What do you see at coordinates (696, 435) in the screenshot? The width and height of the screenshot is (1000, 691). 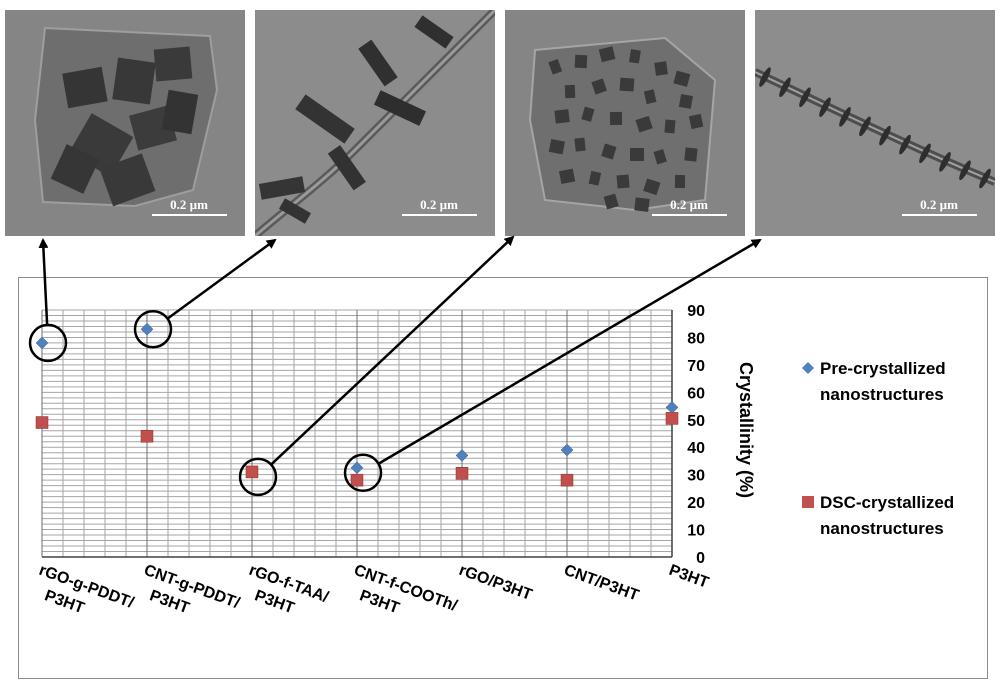 I see `y-axis: 0 10 20 30 40 50 60 70 80 90` at bounding box center [696, 435].